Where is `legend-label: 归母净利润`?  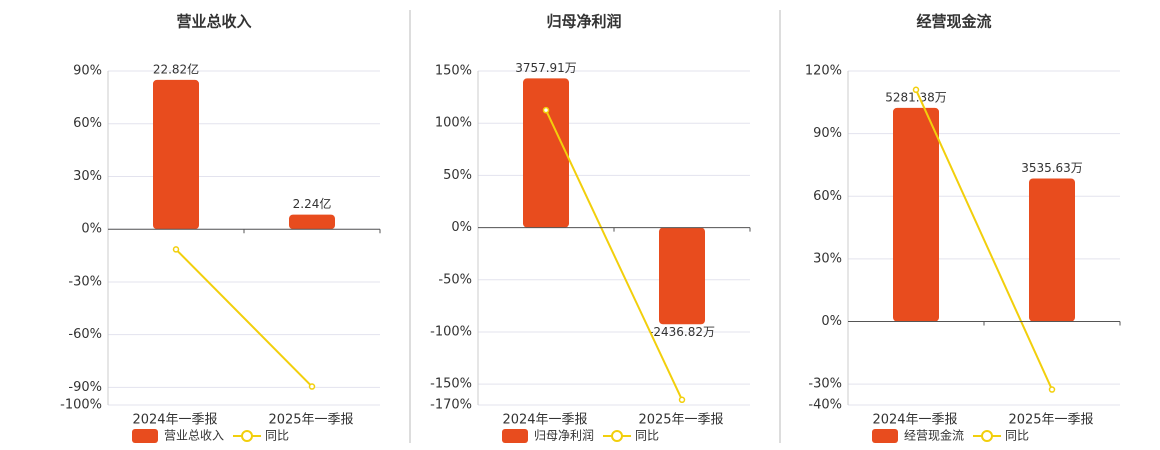
legend-label: 归母净利润 is located at coordinates (564, 436).